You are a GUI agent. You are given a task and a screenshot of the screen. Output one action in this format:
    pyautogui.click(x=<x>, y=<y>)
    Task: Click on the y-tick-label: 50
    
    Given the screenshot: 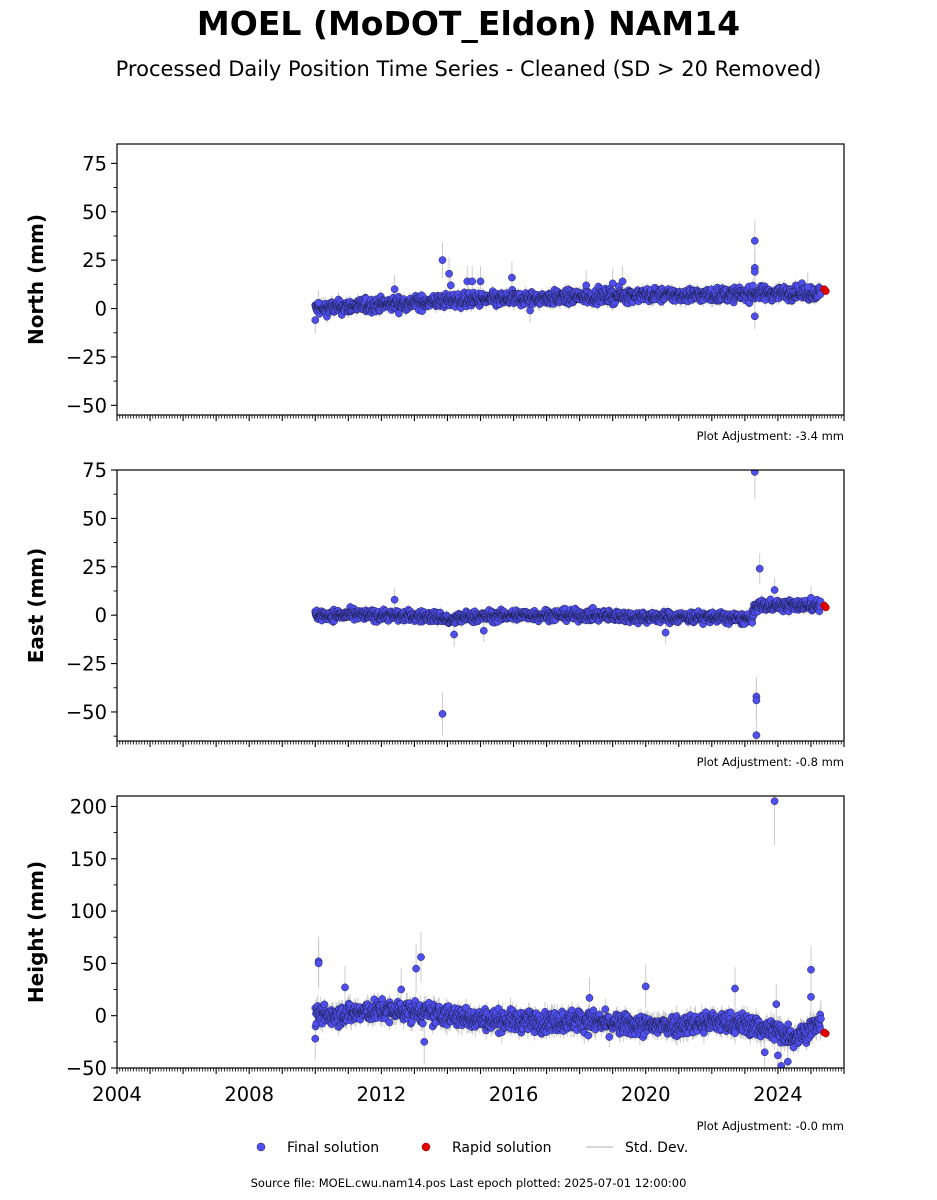 What is the action you would take?
    pyautogui.click(x=94, y=212)
    